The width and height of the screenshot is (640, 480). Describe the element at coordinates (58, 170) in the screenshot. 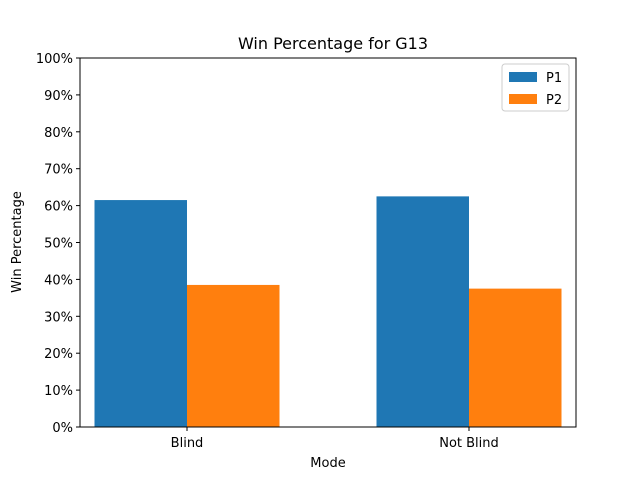

I see `y-tick-label: 70%` at that location.